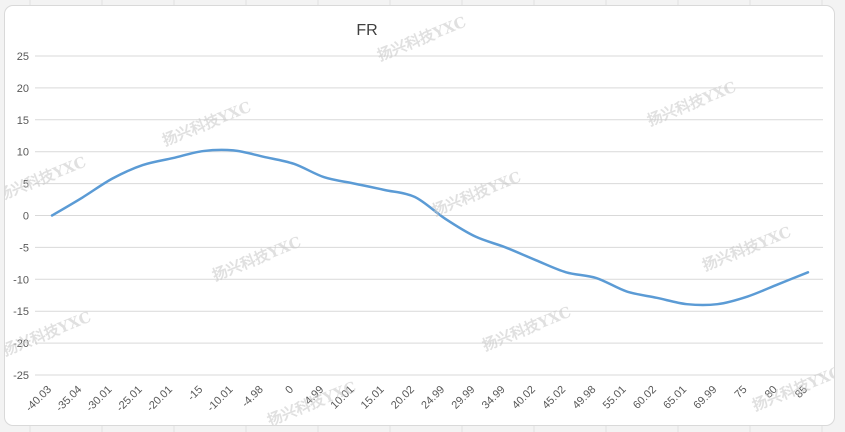  What do you see at coordinates (23, 89) in the screenshot?
I see `y-tick-label: 20` at bounding box center [23, 89].